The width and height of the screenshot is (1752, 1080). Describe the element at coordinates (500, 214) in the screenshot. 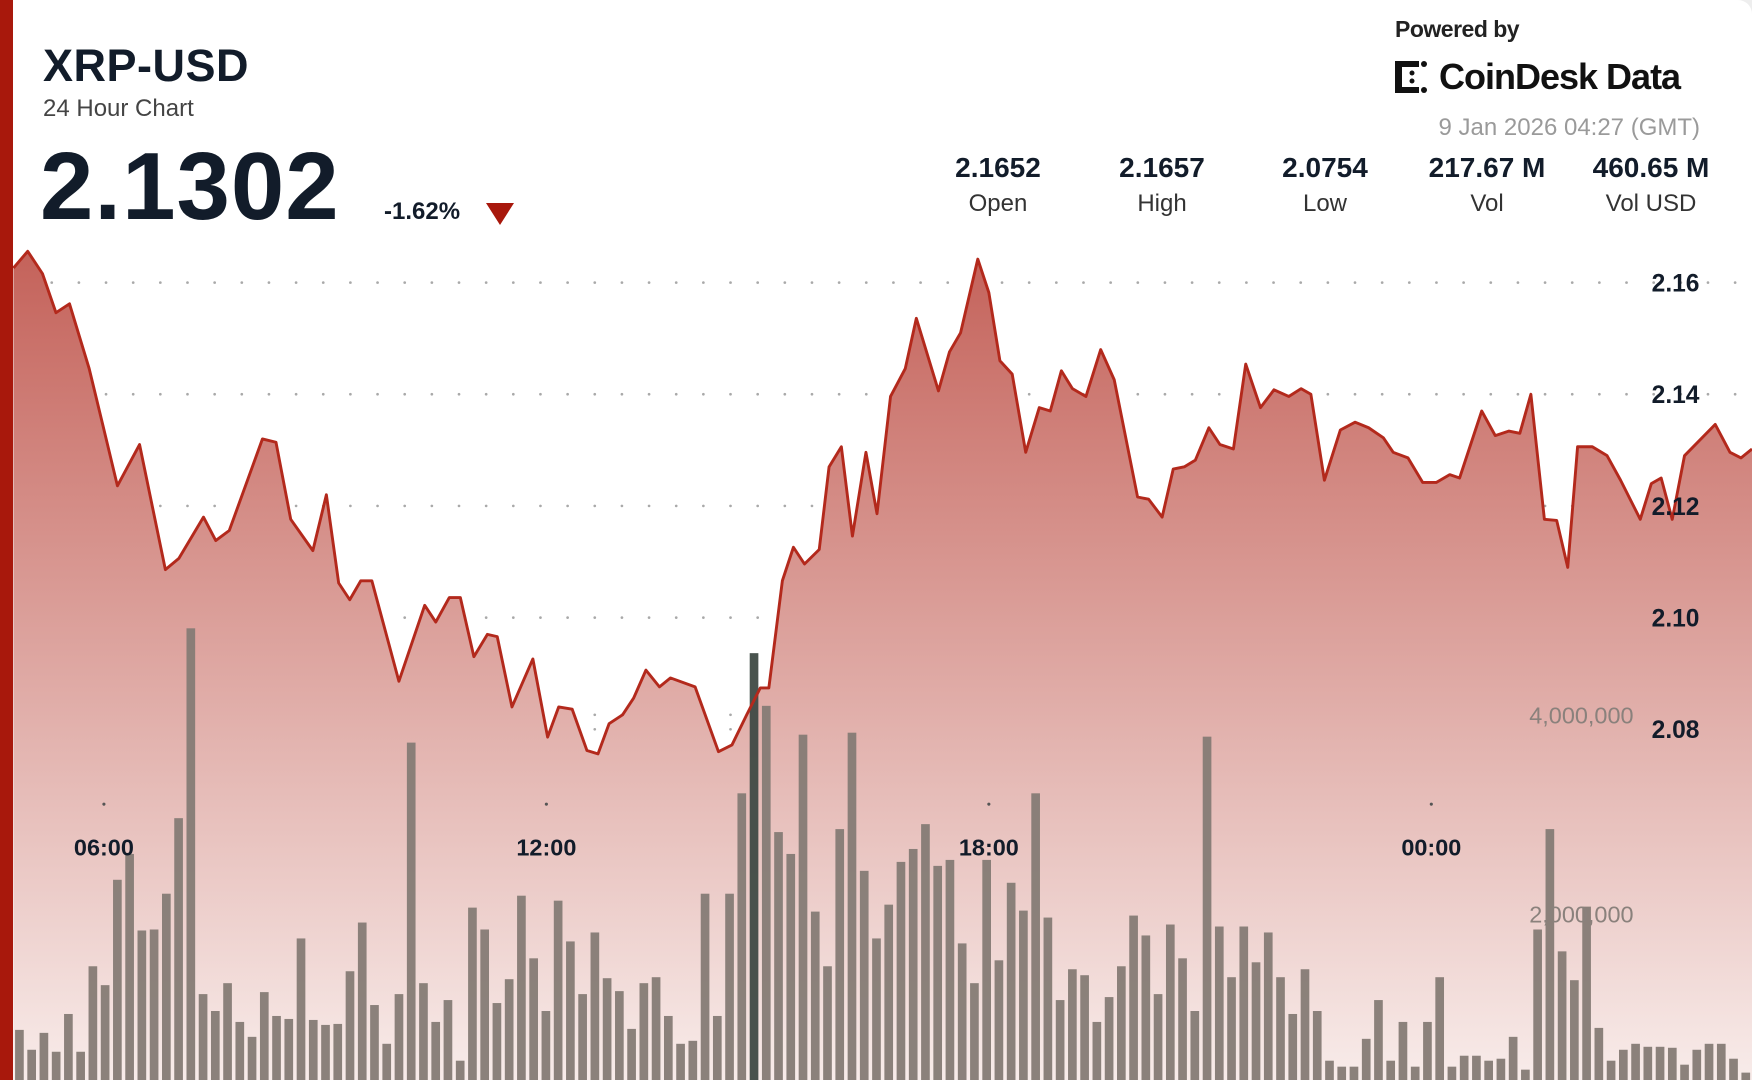

I see `down-arrow-icon` at that location.